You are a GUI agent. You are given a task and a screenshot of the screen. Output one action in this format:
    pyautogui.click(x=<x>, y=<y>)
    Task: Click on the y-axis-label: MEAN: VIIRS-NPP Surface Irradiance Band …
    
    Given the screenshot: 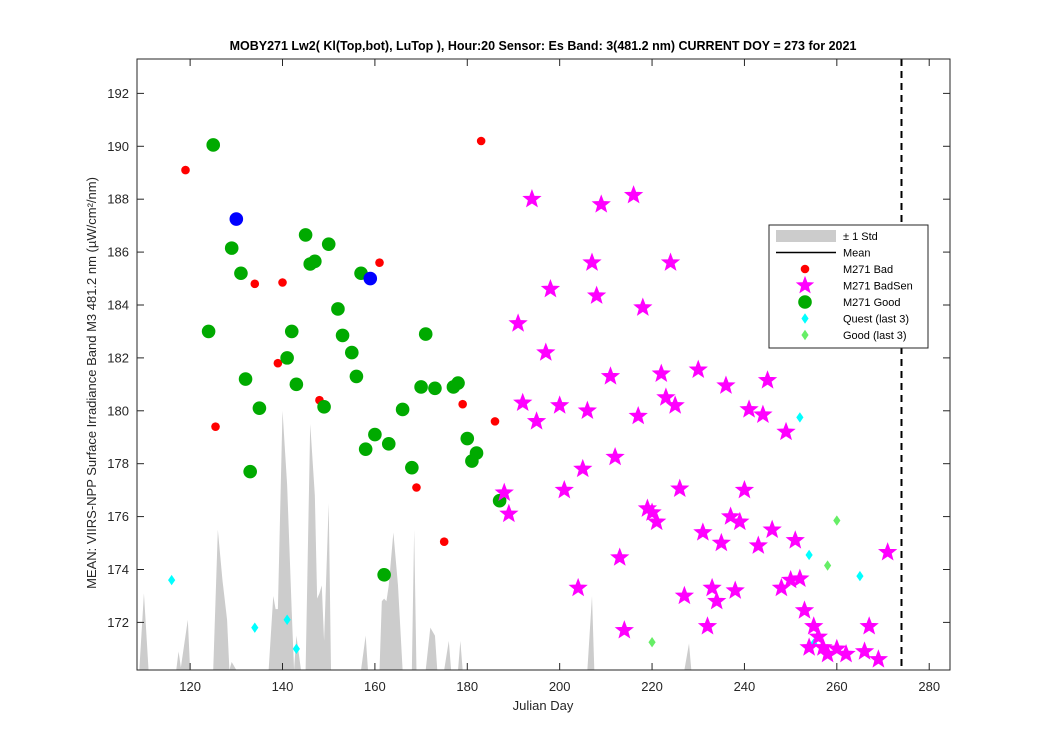 What is the action you would take?
    pyautogui.click(x=91, y=383)
    